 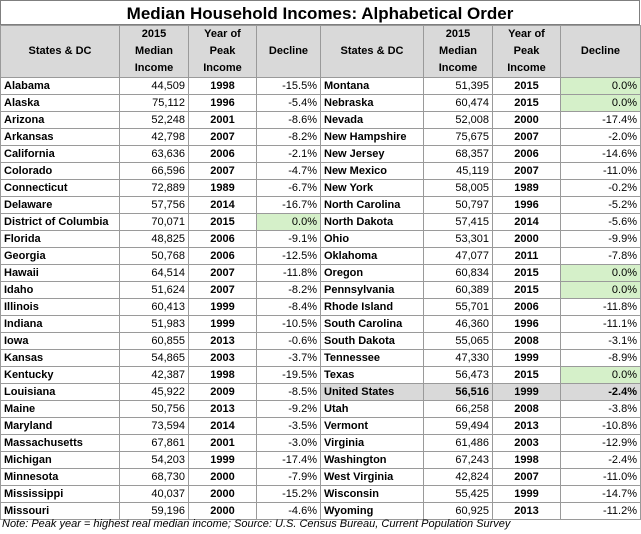 I want to click on decline-cell: -3.8%, so click(x=600, y=409).